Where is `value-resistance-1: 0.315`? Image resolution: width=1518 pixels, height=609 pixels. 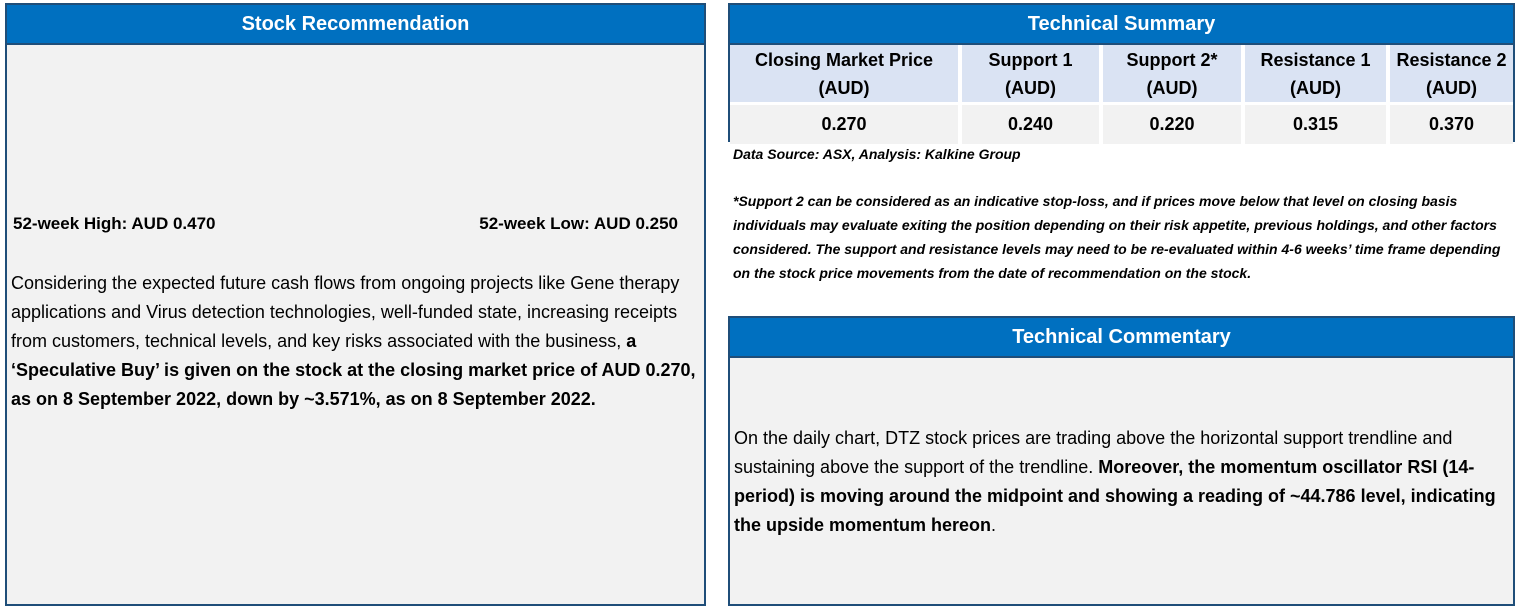 value-resistance-1: 0.315 is located at coordinates (1317, 123).